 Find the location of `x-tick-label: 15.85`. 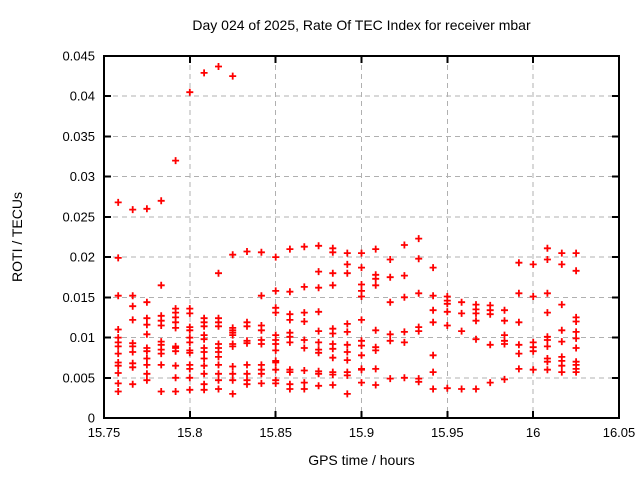

x-tick-label: 15.85 is located at coordinates (275, 432).